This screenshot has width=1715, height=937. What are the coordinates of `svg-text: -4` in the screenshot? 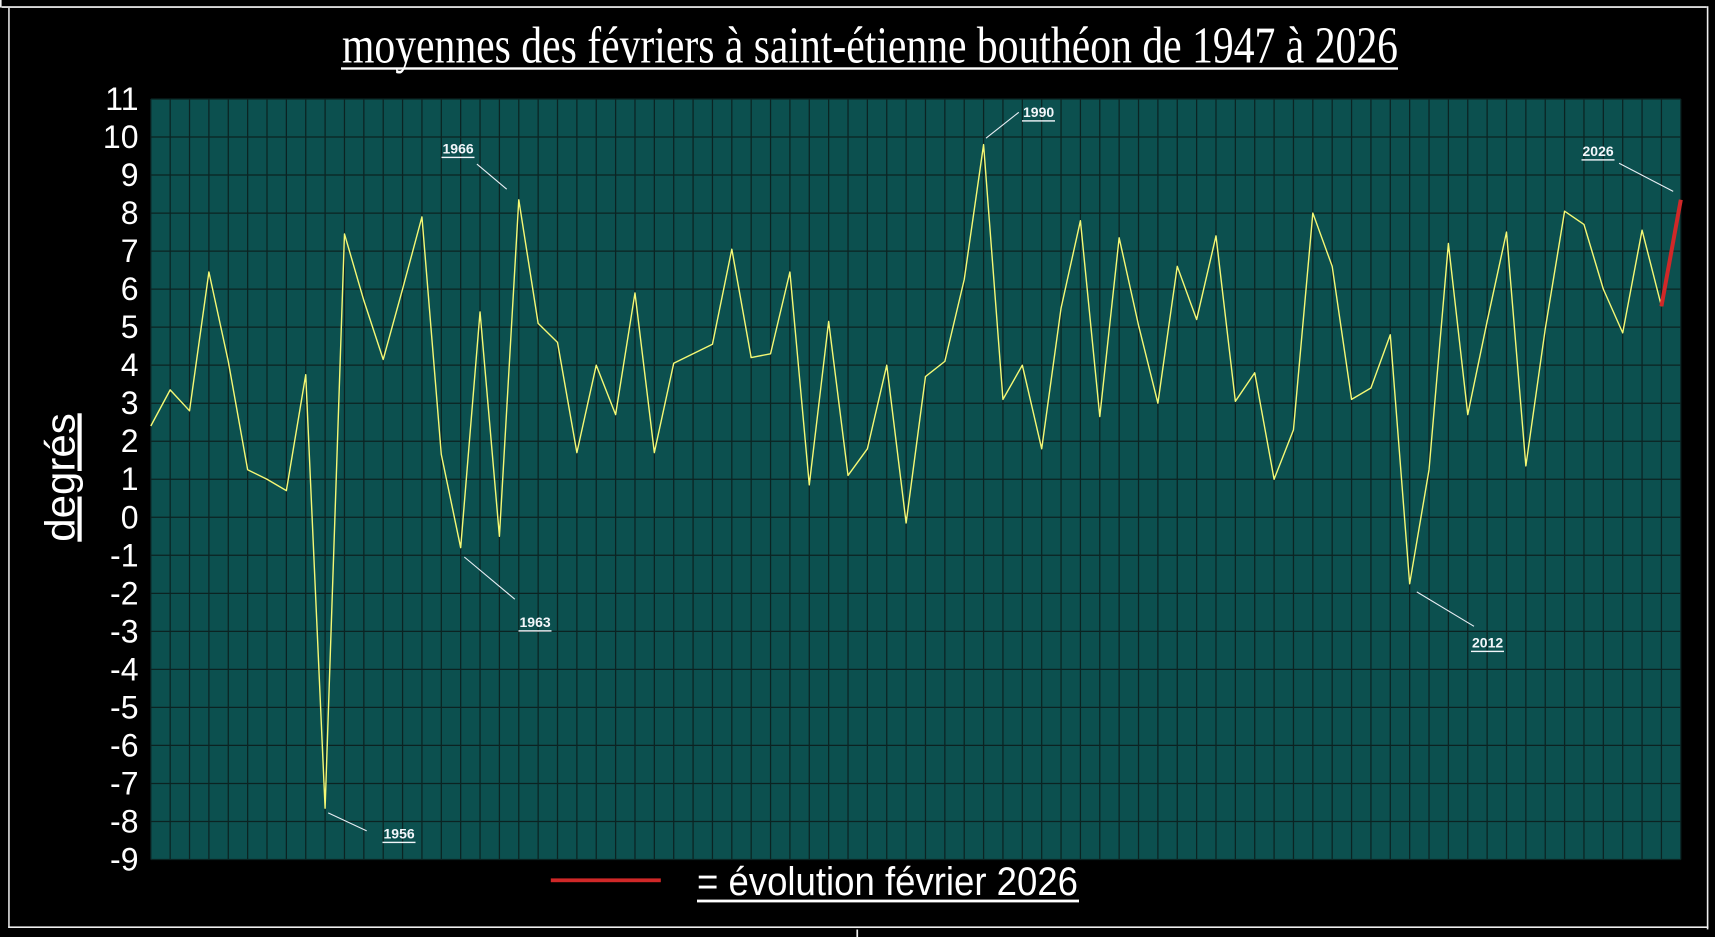 It's located at (124, 669).